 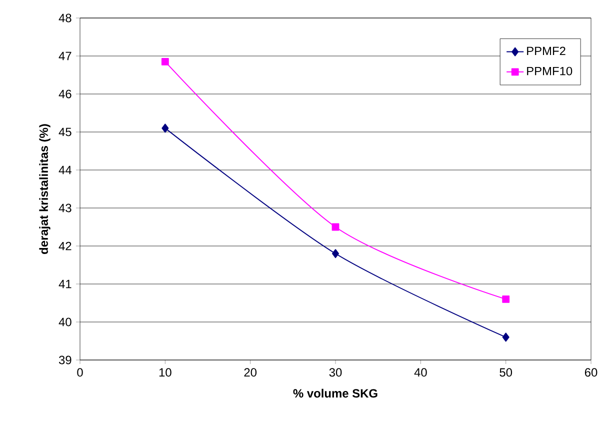 I want to click on x-tick-label: 20, so click(x=250, y=372).